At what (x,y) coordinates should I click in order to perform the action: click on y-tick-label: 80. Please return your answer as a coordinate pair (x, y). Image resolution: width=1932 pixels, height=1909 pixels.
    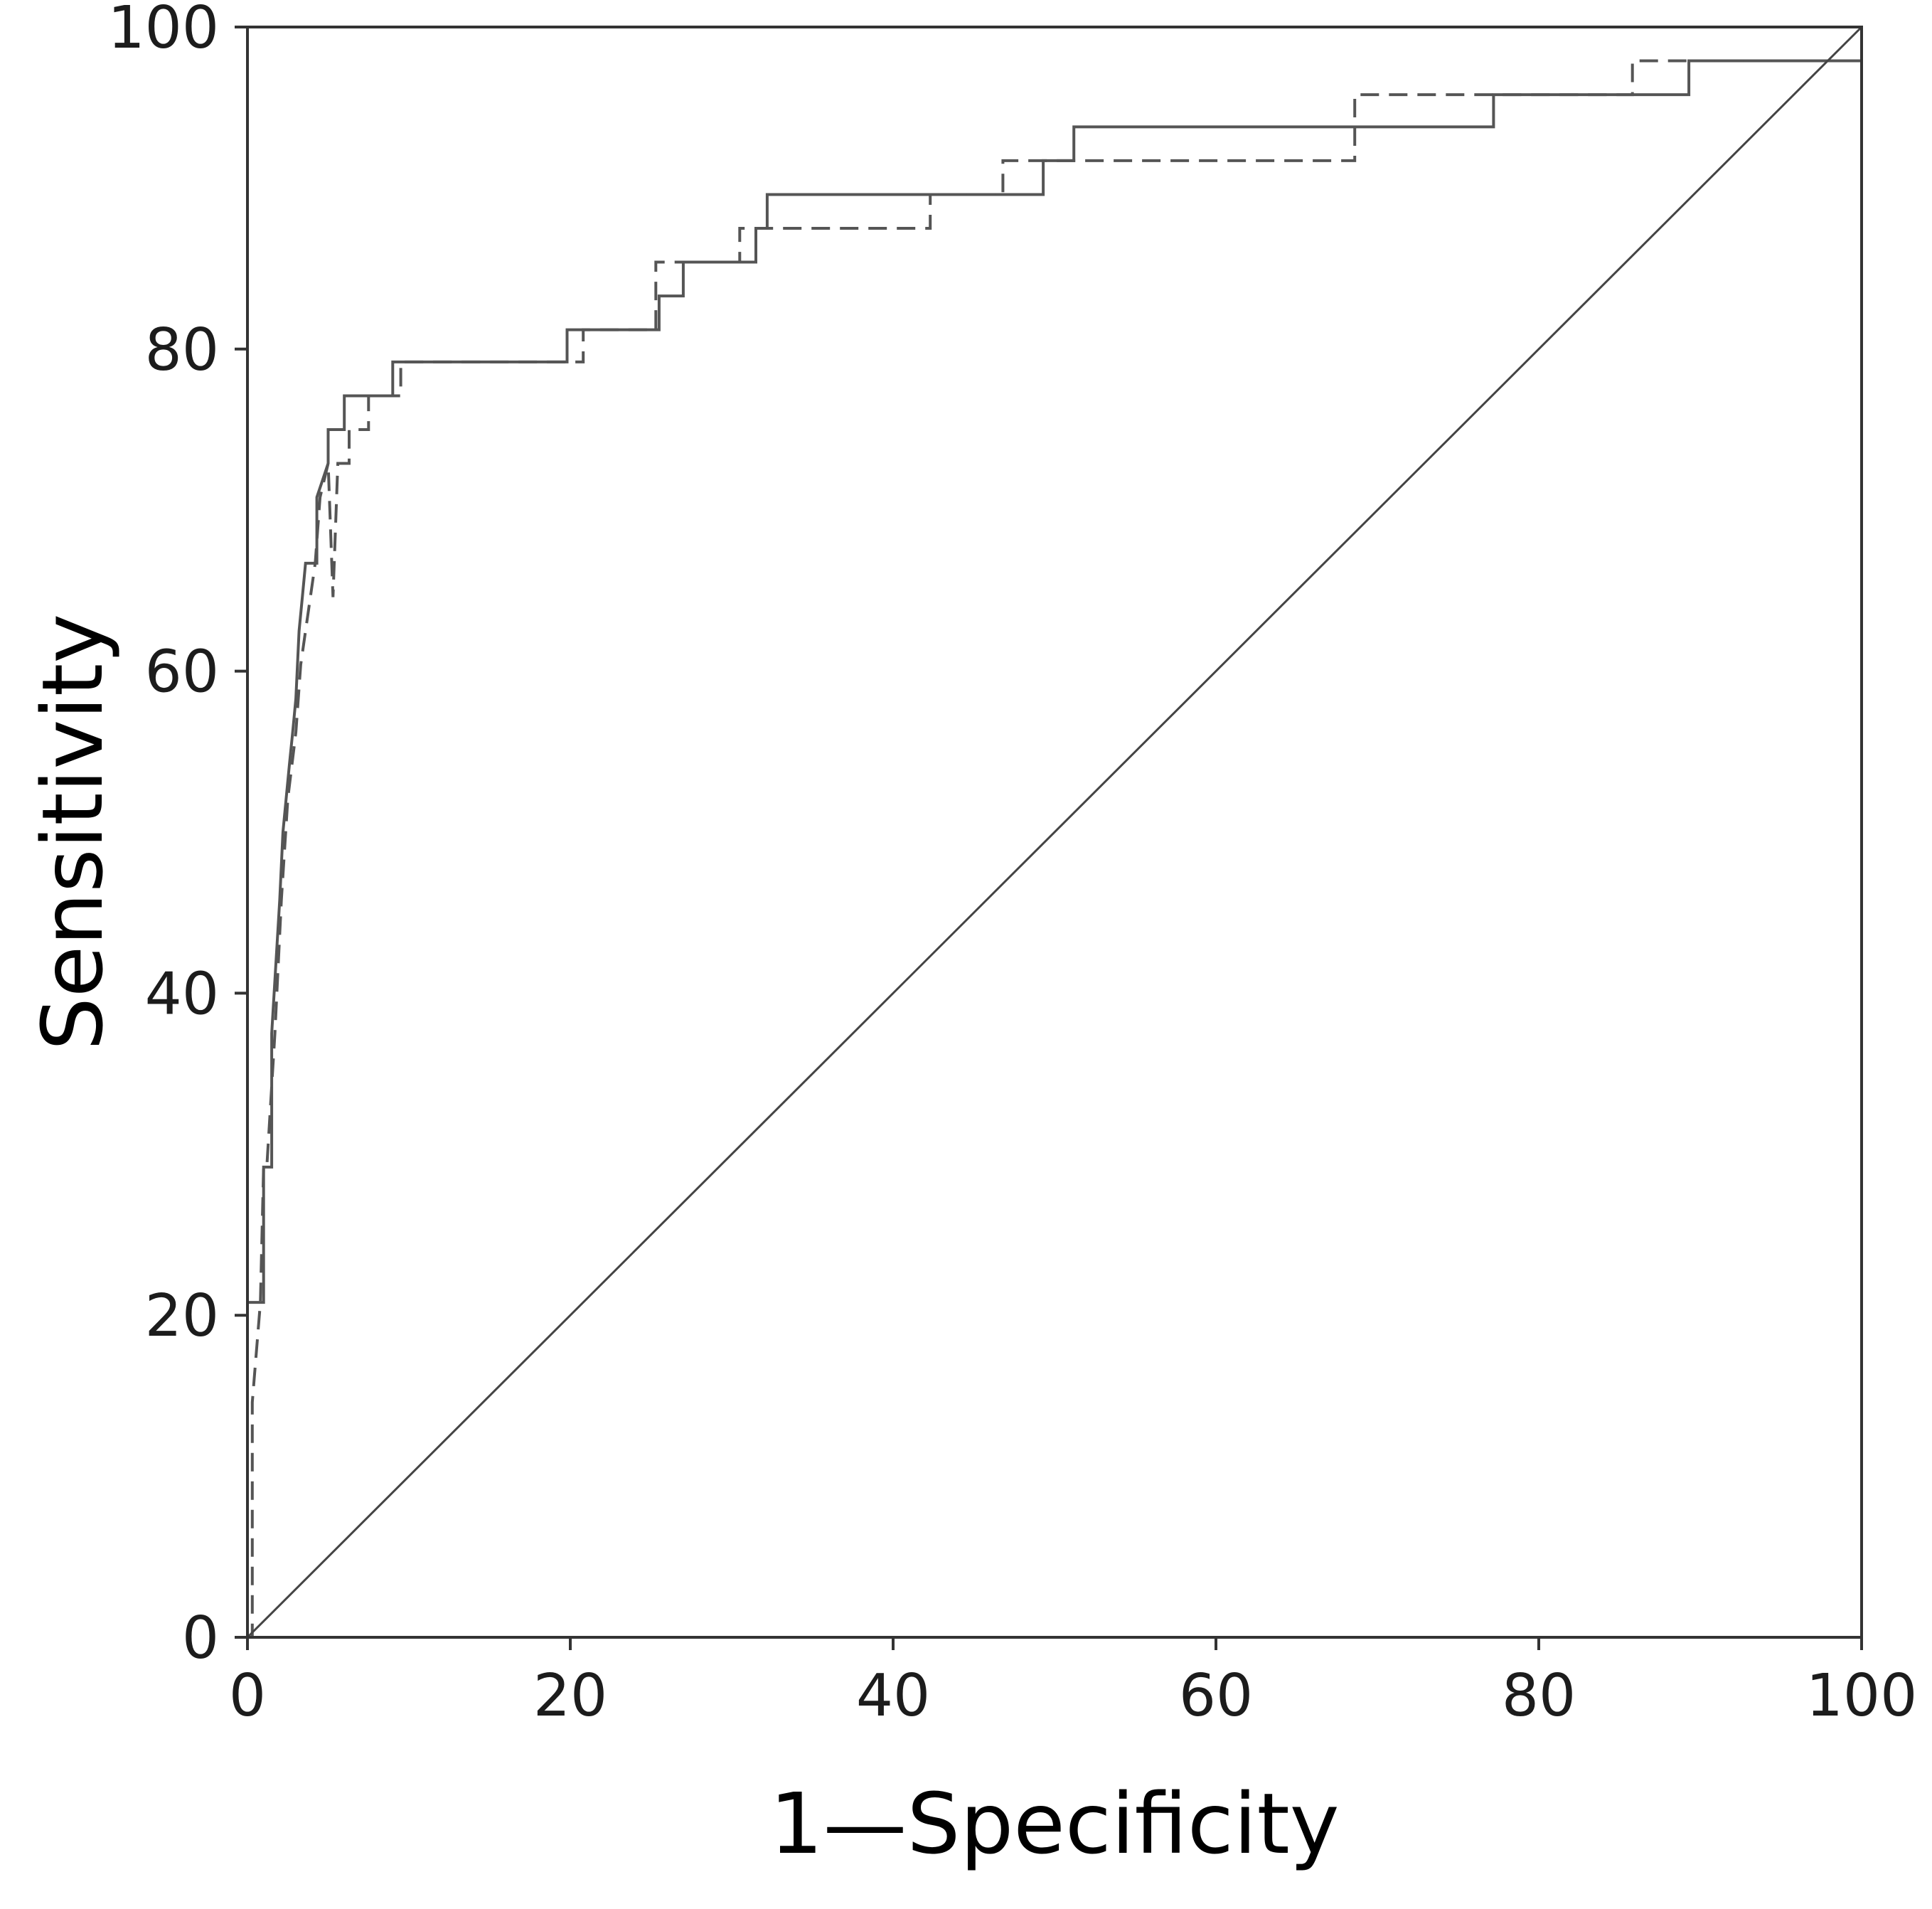
    Looking at the image, I should click on (182, 350).